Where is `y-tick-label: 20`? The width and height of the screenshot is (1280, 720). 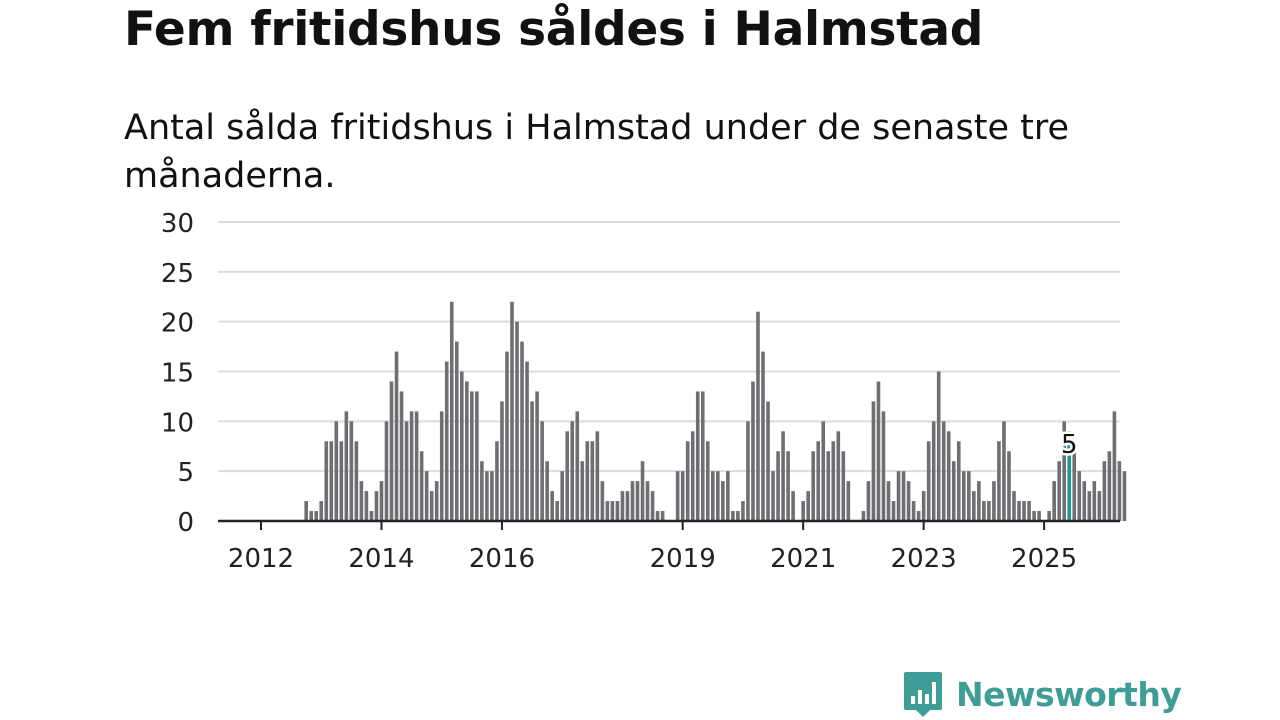 y-tick-label: 20 is located at coordinates (177, 324).